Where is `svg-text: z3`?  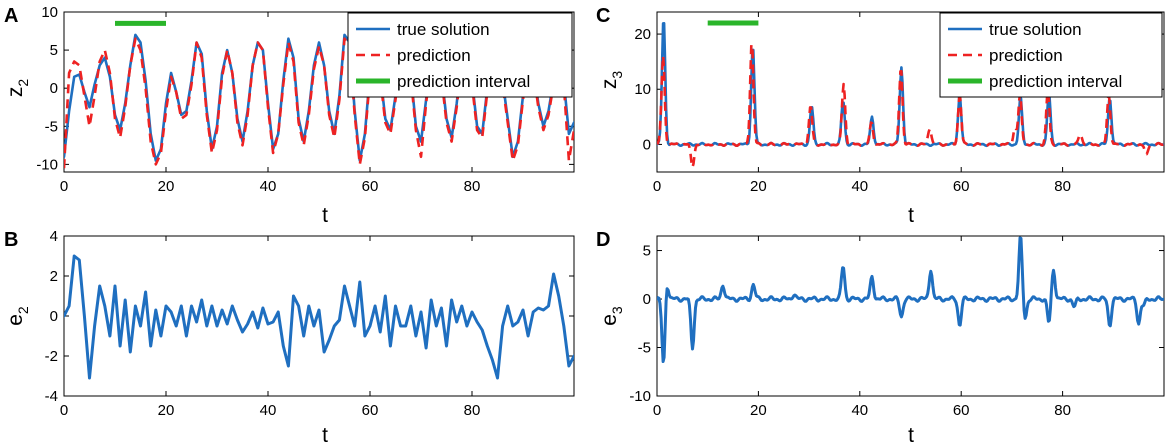 svg-text: z3 is located at coordinates (611, 80).